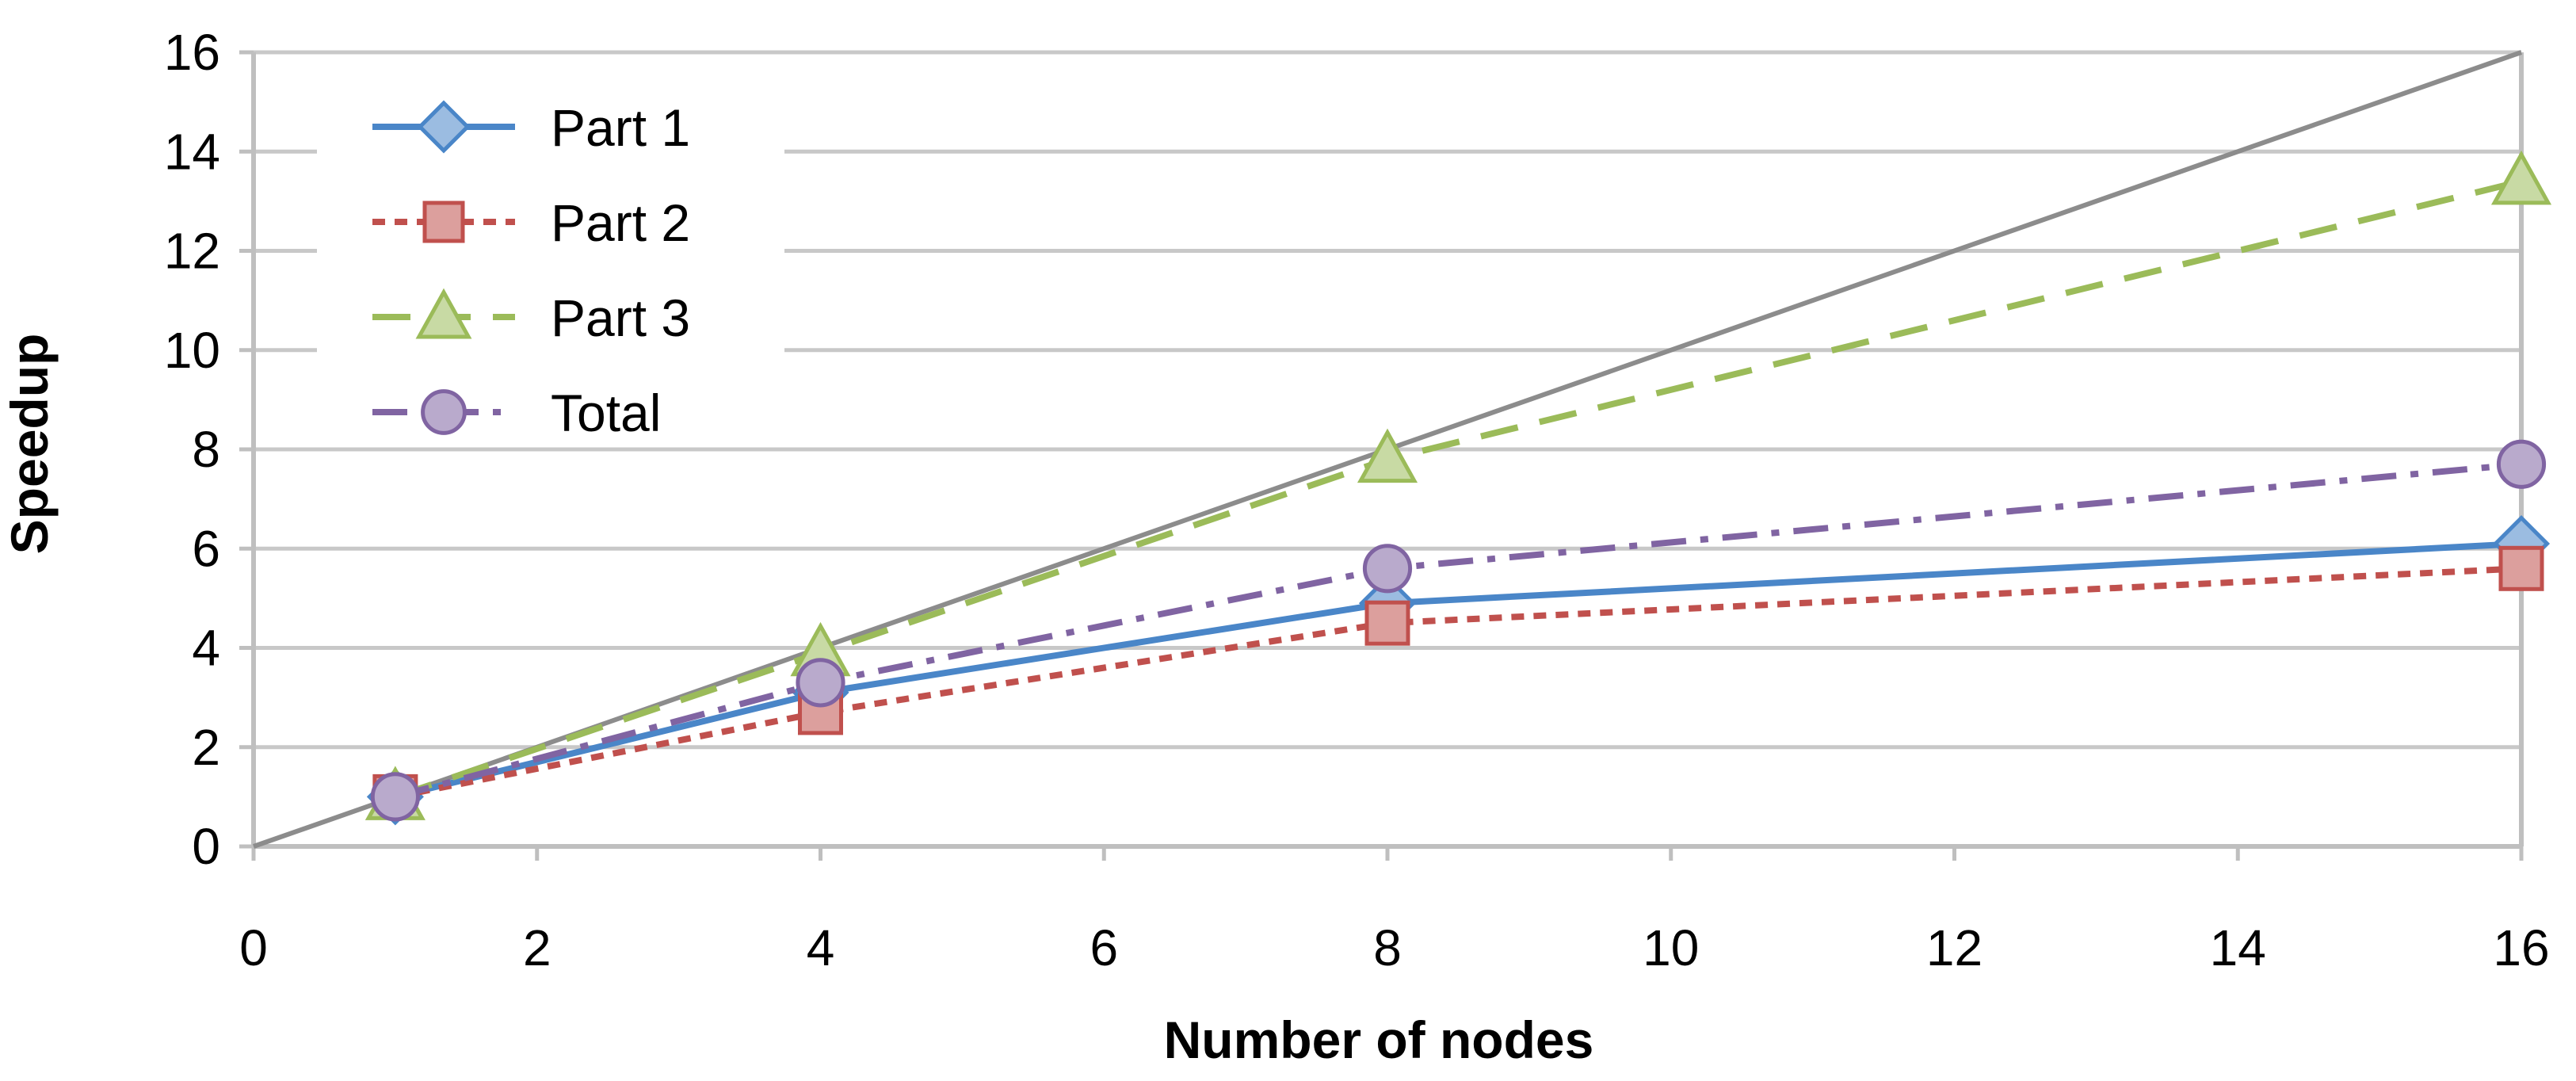  I want to click on x-tick-label-12: 12, so click(1954, 947).